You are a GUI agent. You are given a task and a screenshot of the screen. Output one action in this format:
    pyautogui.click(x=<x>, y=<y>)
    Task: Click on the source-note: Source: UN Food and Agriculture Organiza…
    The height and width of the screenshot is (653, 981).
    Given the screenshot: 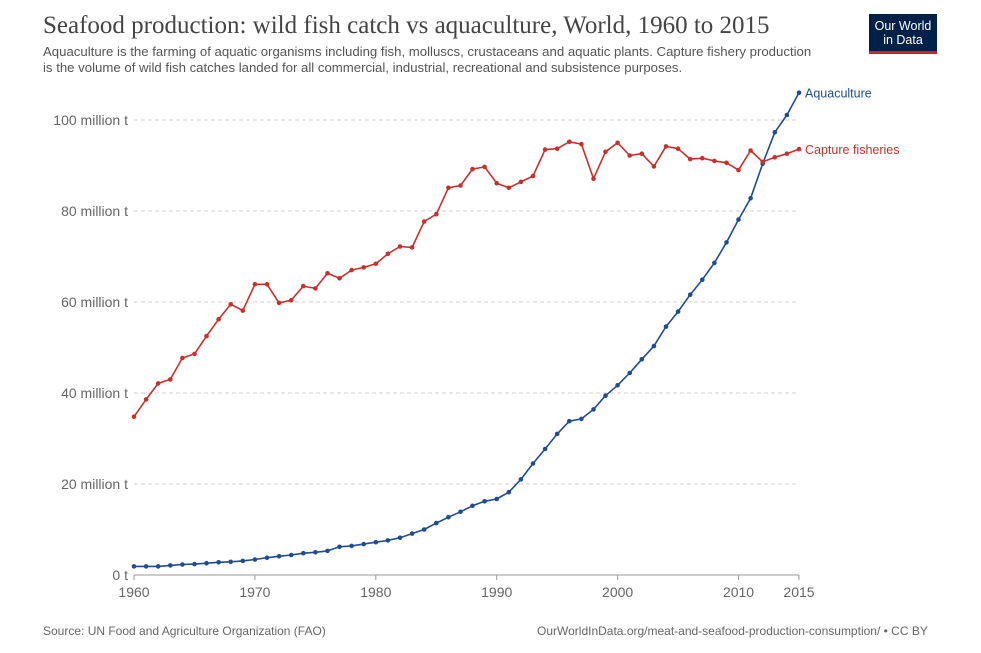 What is the action you would take?
    pyautogui.click(x=184, y=631)
    